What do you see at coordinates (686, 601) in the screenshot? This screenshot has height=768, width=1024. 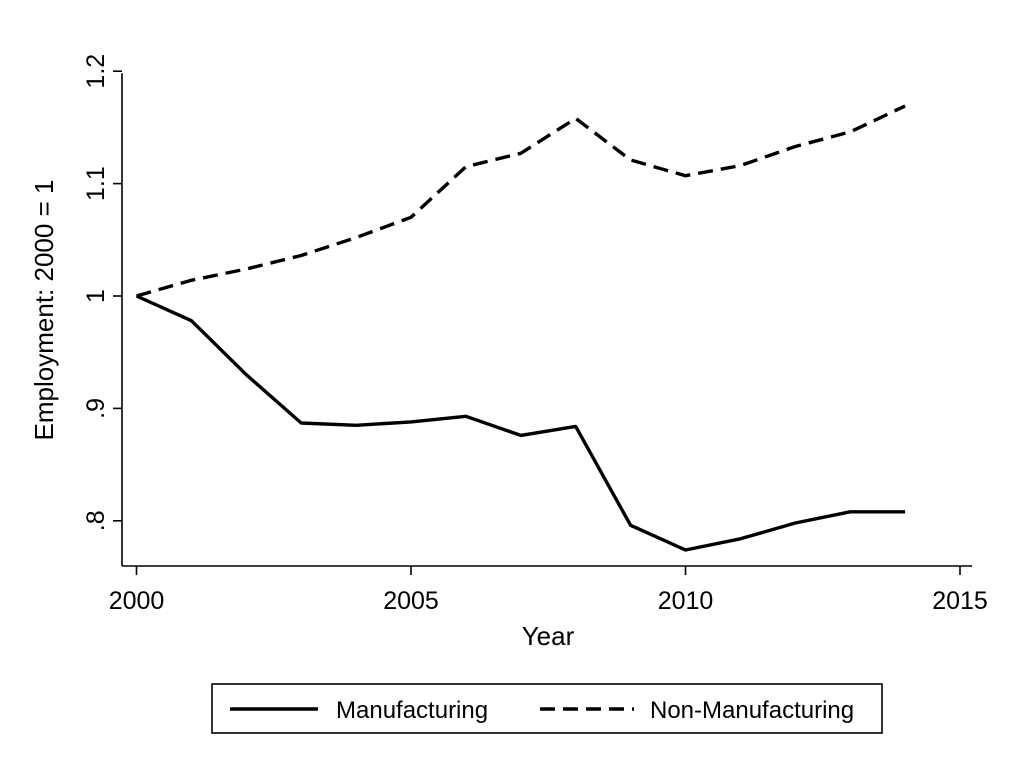 I see `x-tick-label: 2010` at bounding box center [686, 601].